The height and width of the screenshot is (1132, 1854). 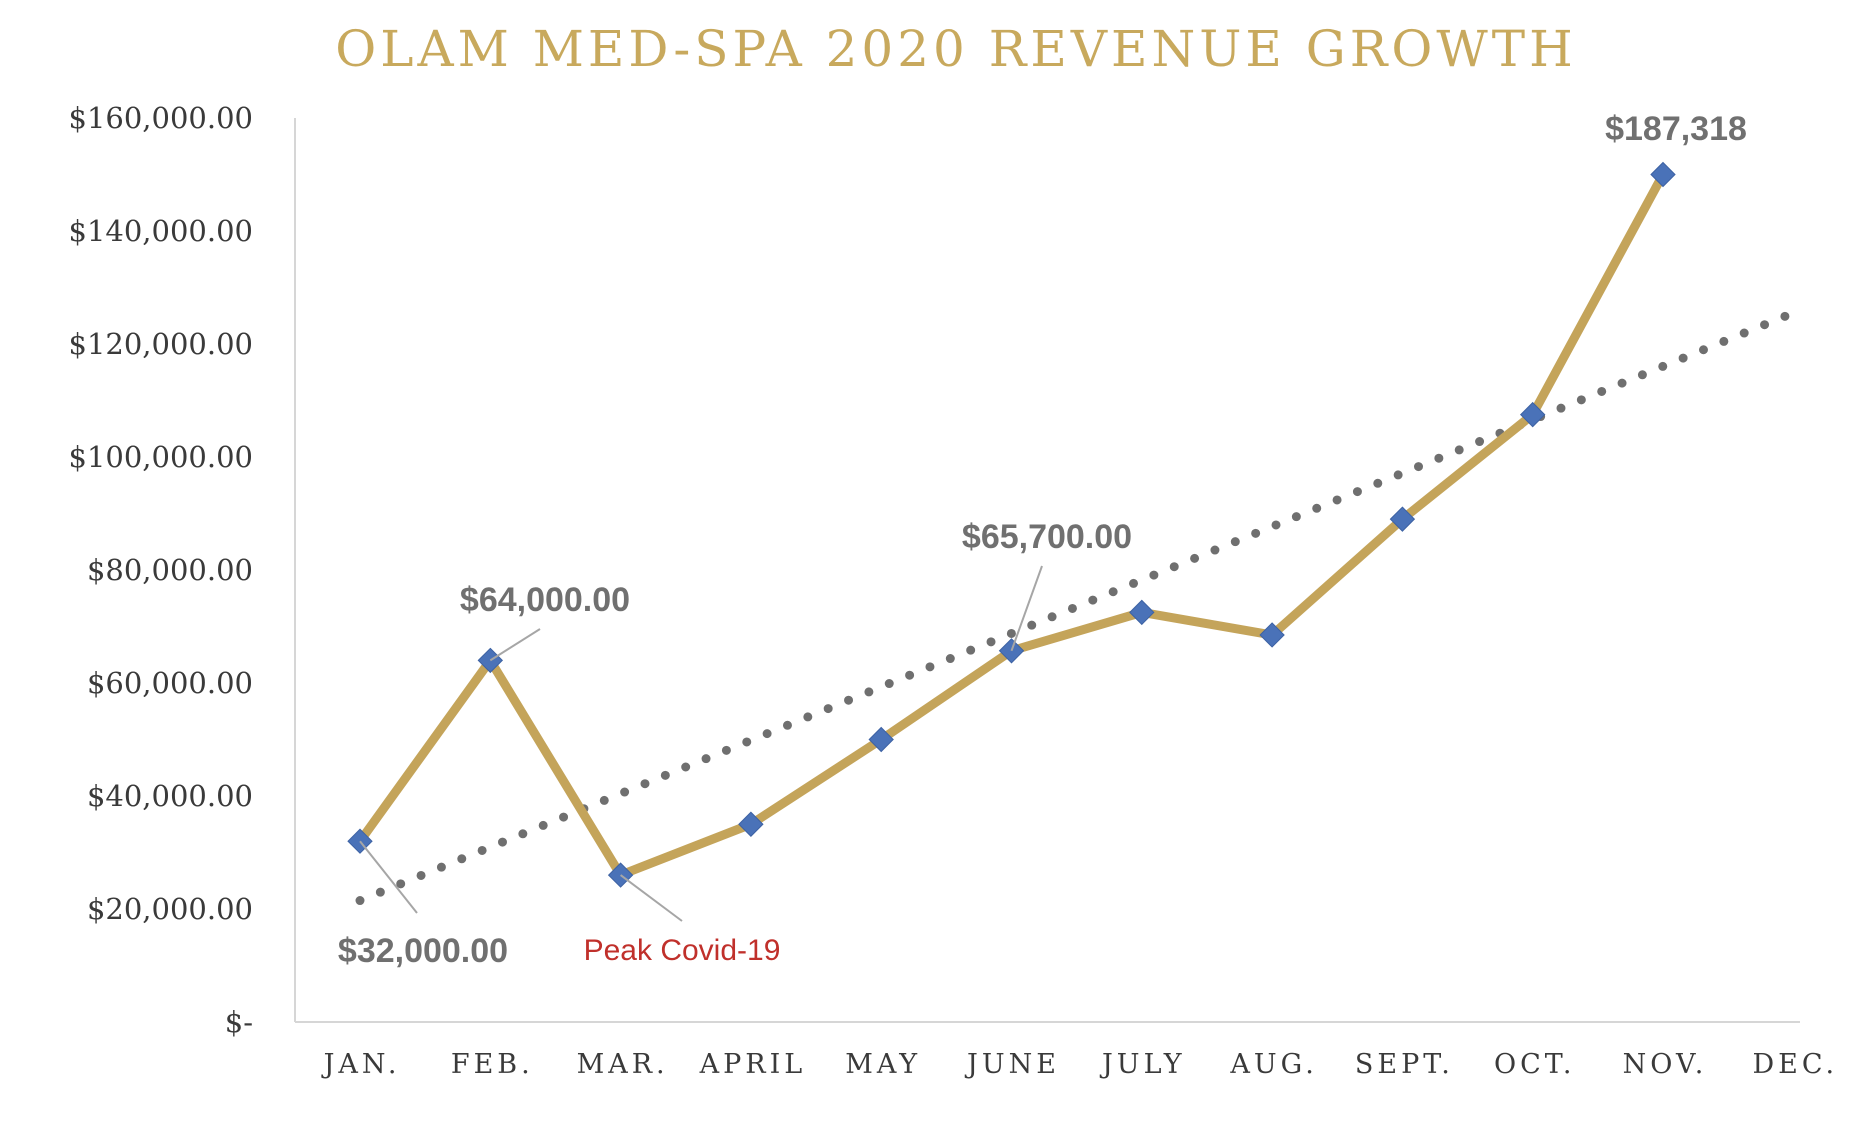 What do you see at coordinates (1665, 1064) in the screenshot?
I see `x-tick-label: NOV.` at bounding box center [1665, 1064].